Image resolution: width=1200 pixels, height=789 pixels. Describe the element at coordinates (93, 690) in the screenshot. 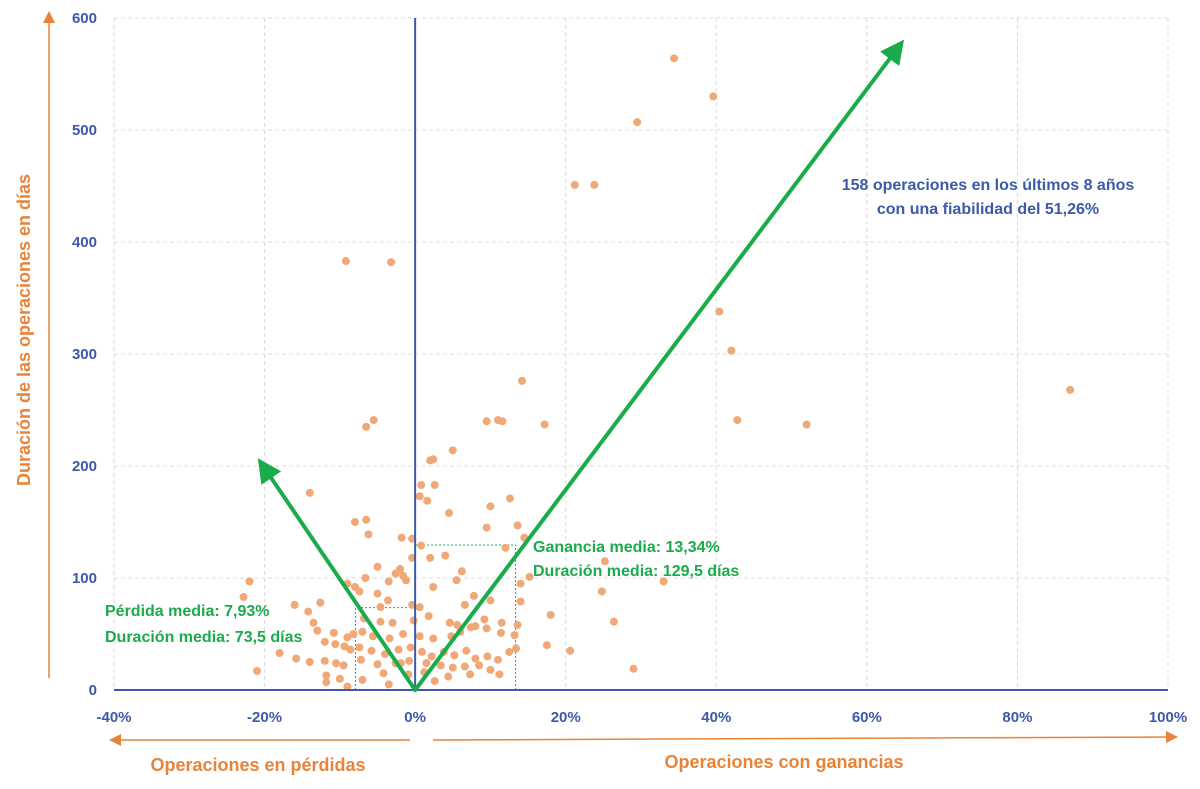

I see `y-tick-label: 0` at that location.